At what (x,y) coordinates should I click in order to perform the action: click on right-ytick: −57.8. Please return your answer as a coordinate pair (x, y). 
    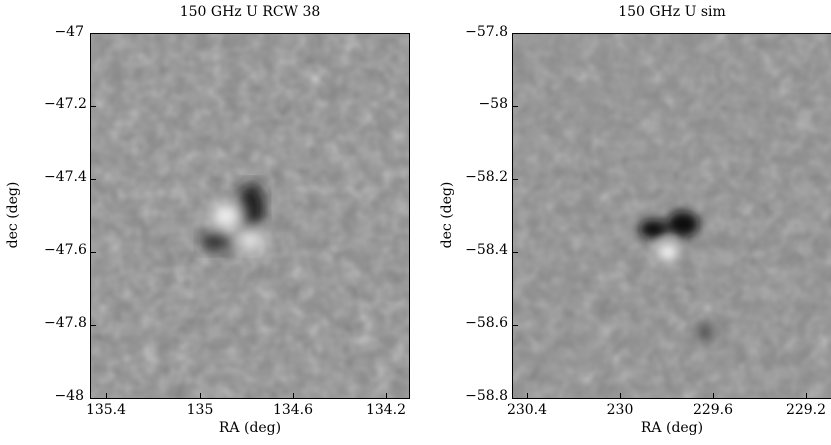
    Looking at the image, I should click on (486, 32).